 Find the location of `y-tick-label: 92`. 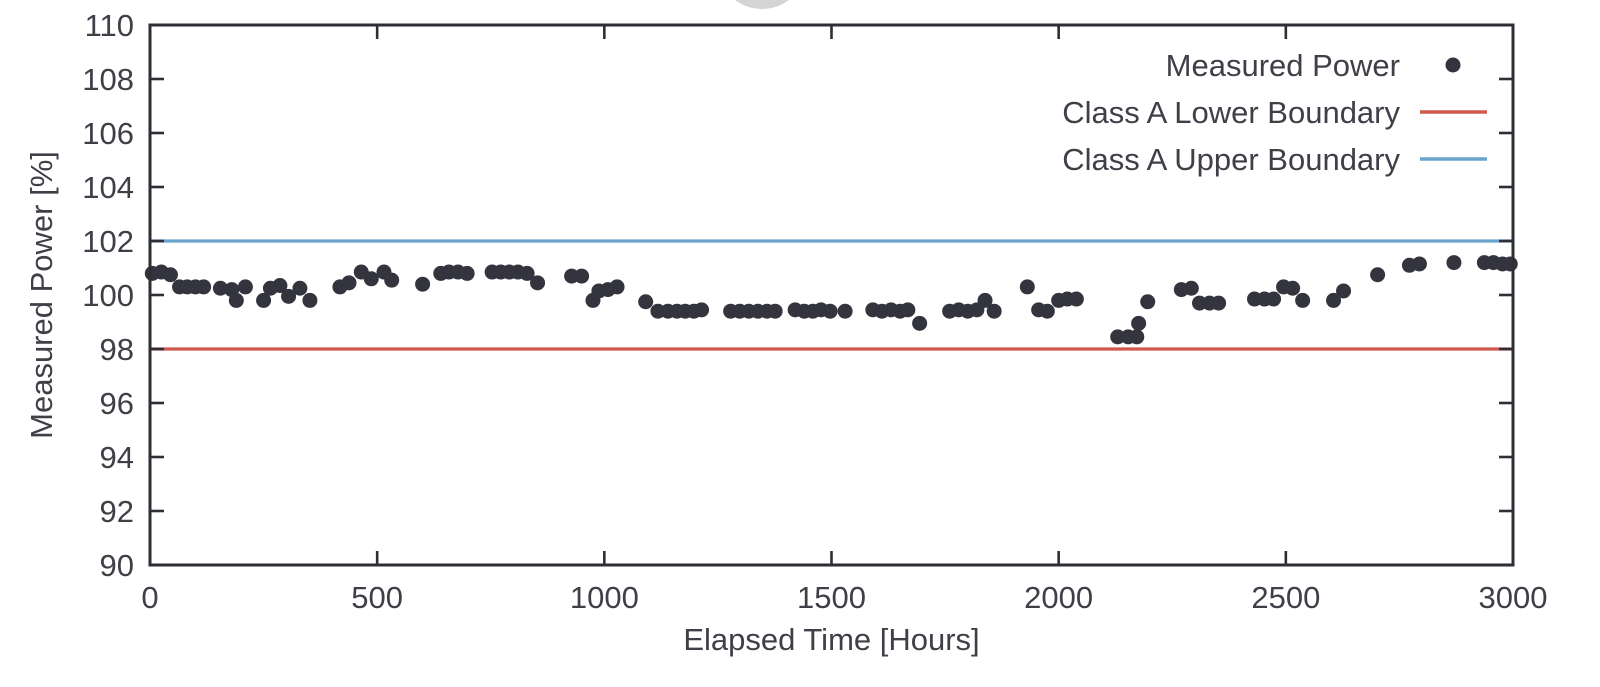

y-tick-label: 92 is located at coordinates (117, 511).